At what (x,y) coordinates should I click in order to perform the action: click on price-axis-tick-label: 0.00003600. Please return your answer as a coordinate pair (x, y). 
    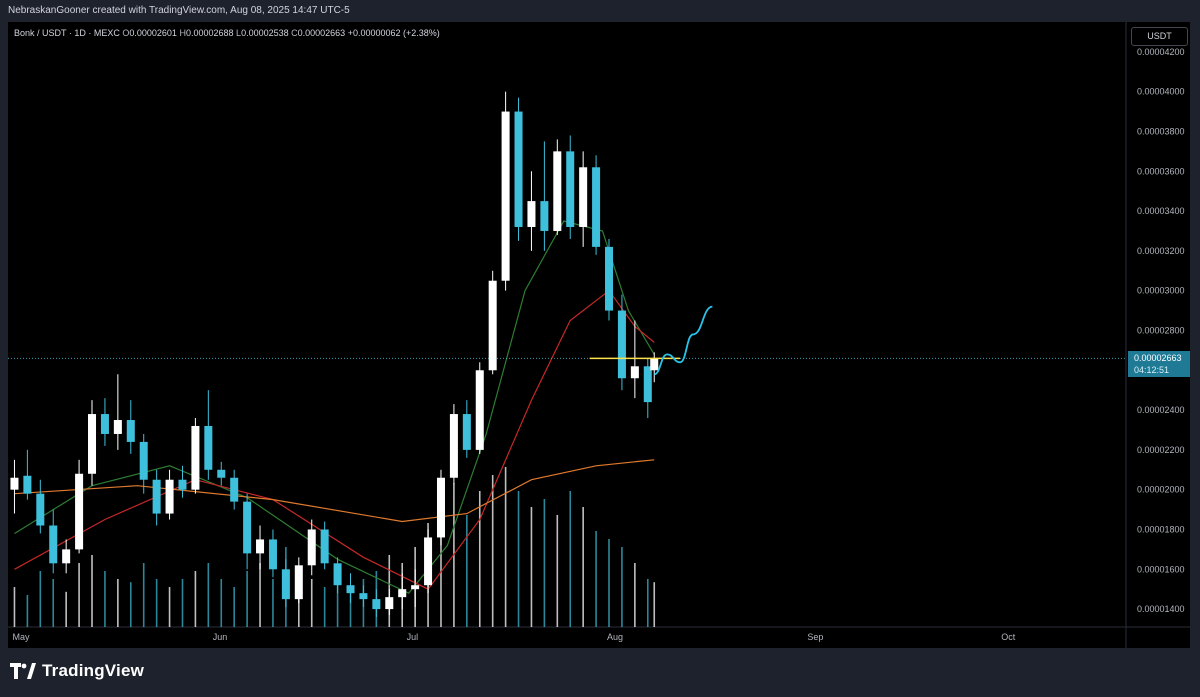
    Looking at the image, I should click on (1161, 171).